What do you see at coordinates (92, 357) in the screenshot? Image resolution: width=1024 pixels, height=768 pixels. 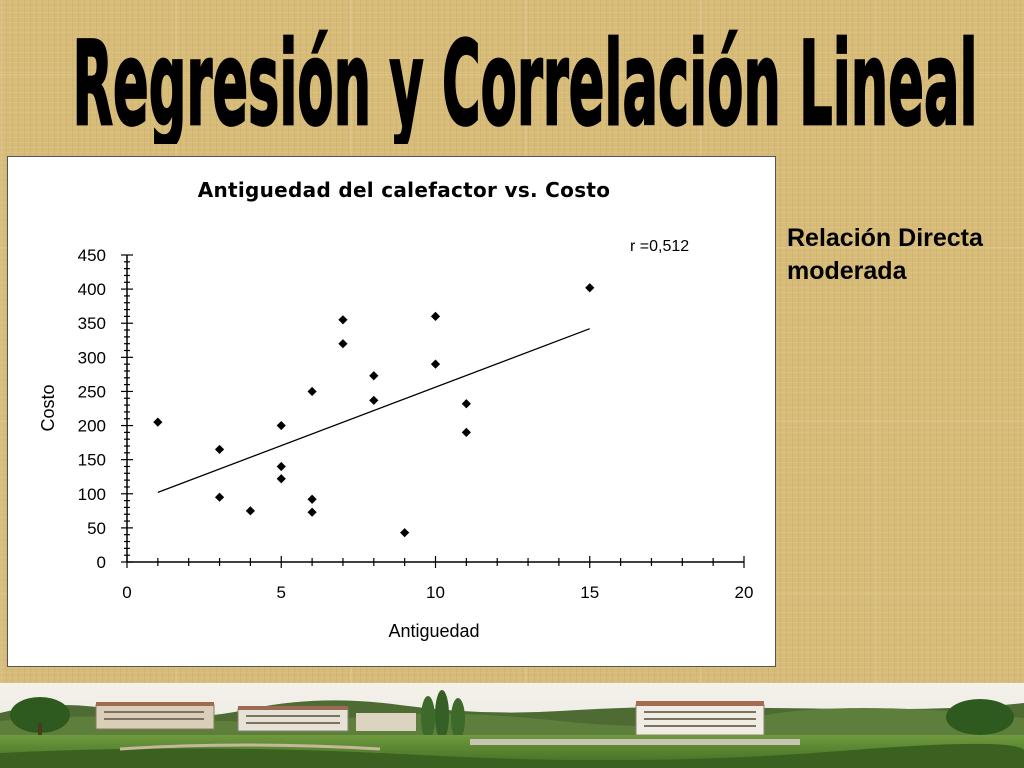 I see `y-tick-label: 300` at bounding box center [92, 357].